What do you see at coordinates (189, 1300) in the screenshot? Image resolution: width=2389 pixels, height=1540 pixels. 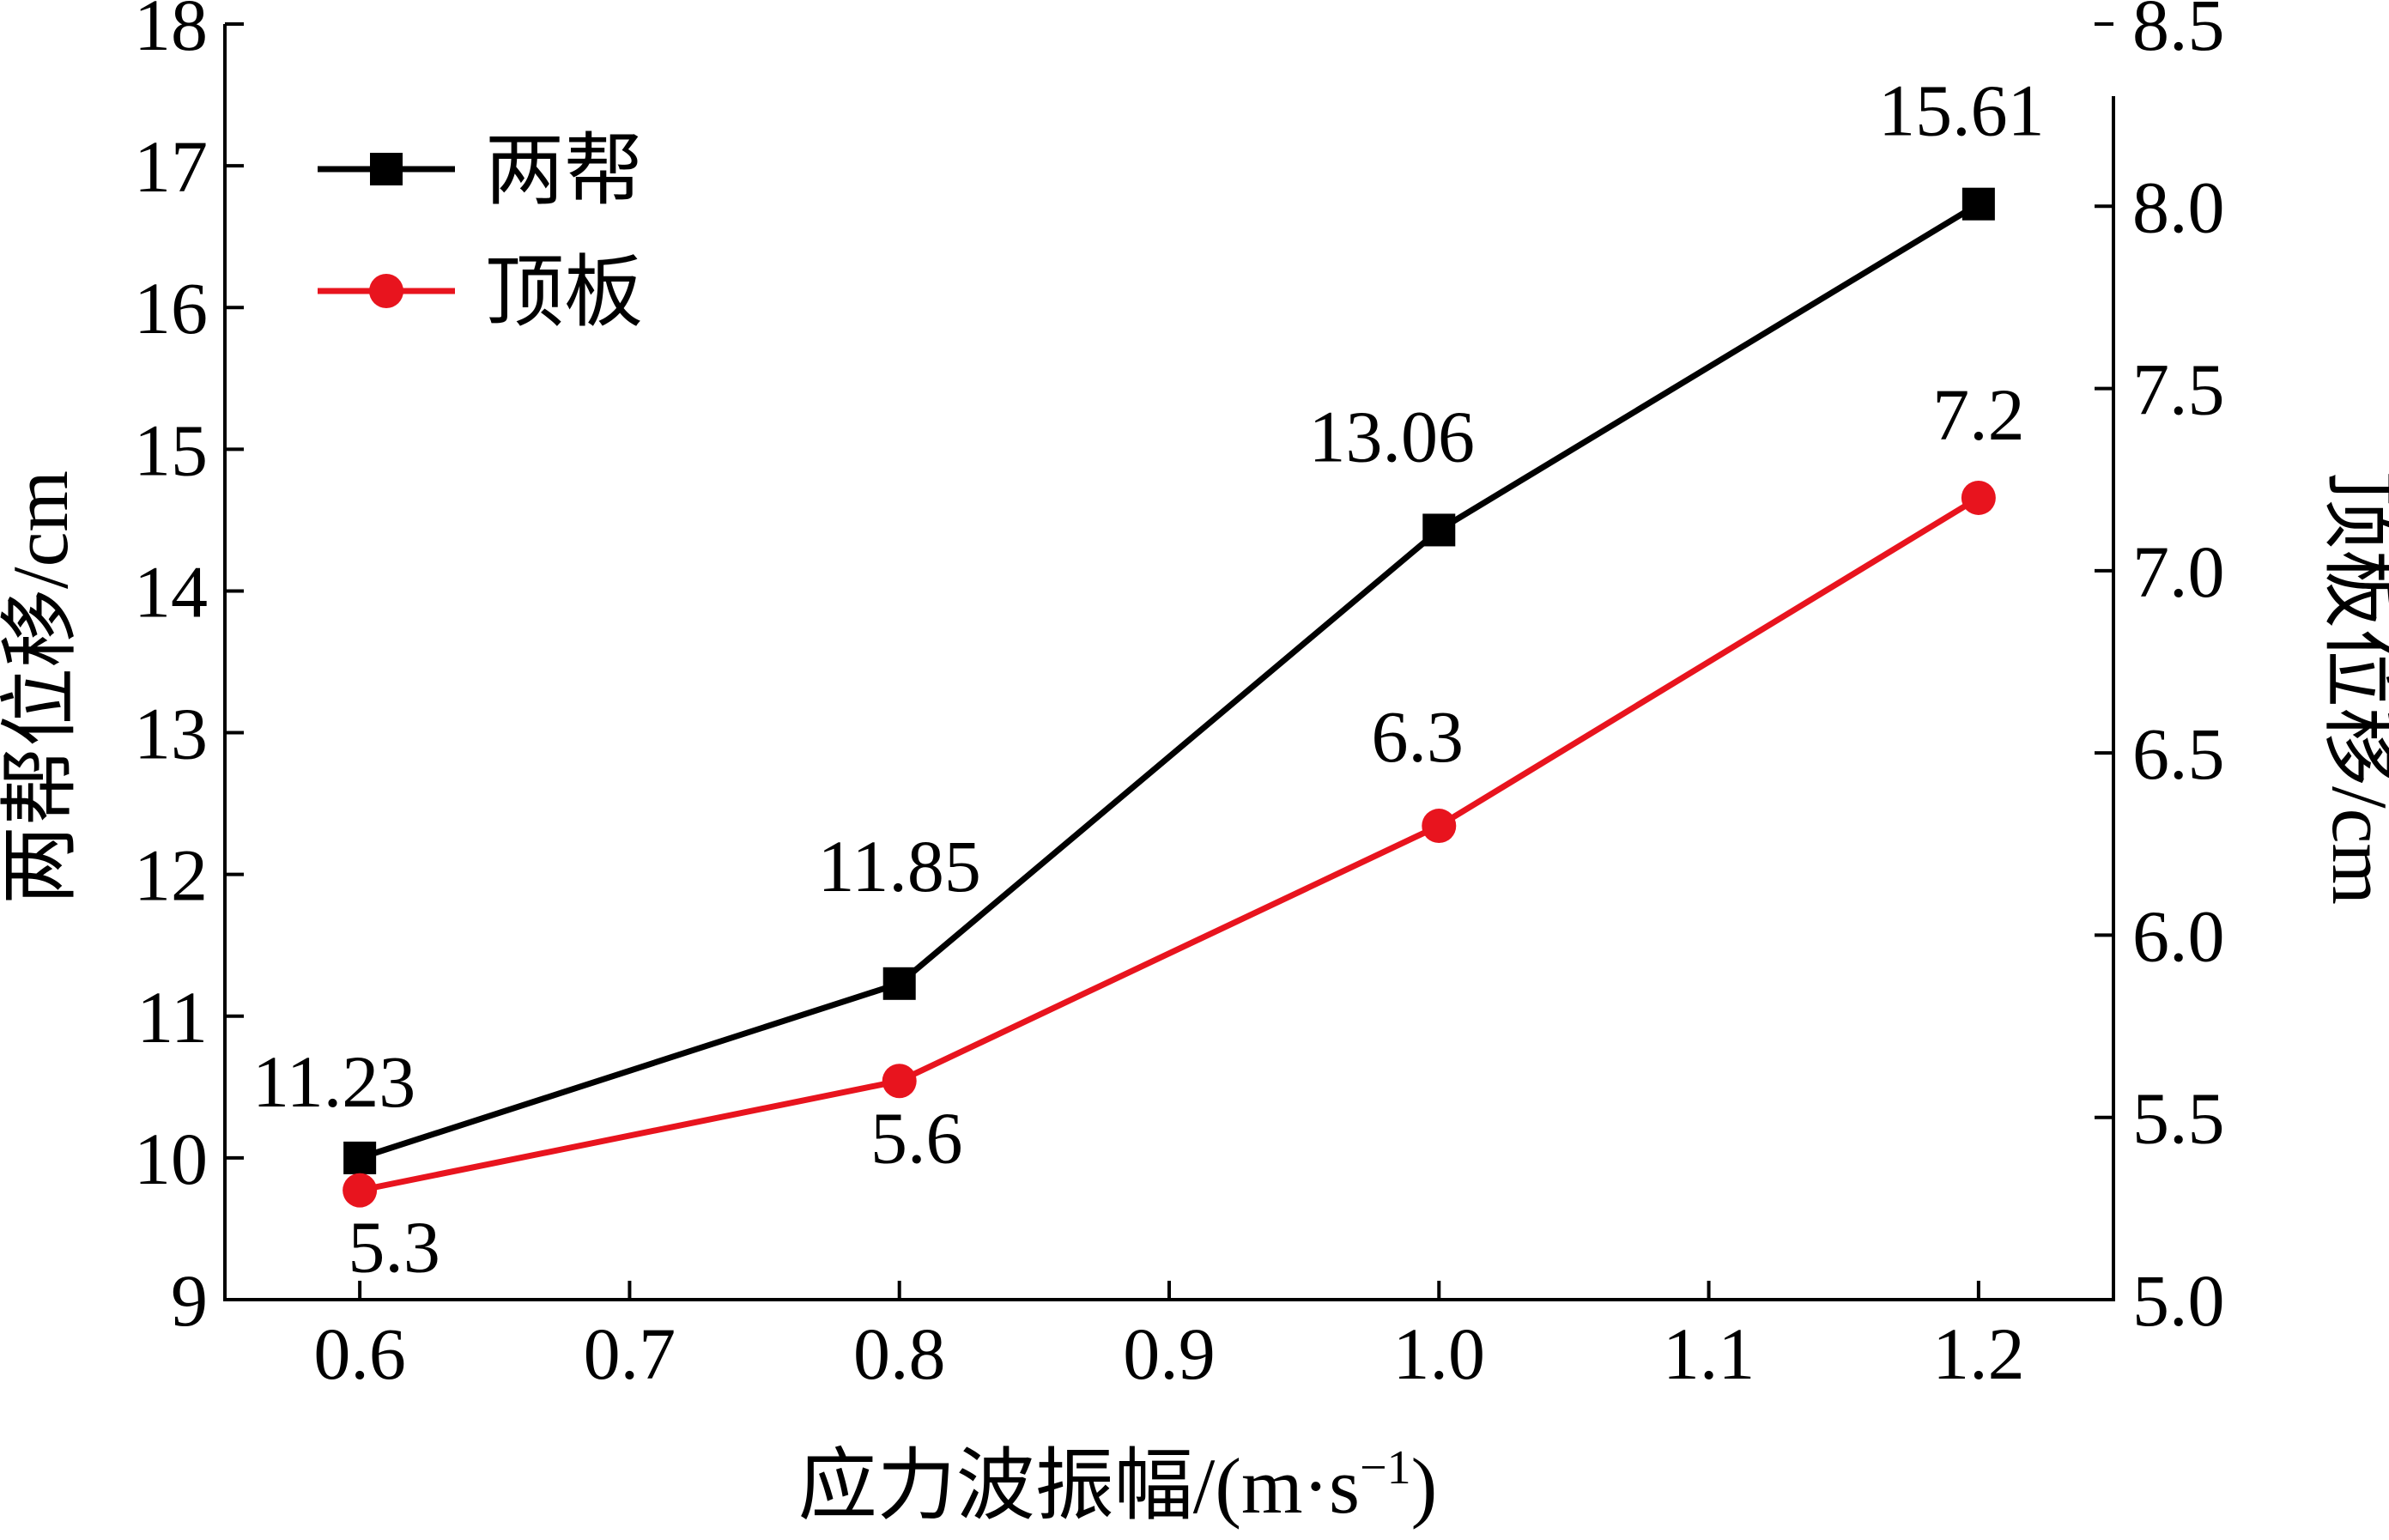 I see `y-left-tick-label: 9` at bounding box center [189, 1300].